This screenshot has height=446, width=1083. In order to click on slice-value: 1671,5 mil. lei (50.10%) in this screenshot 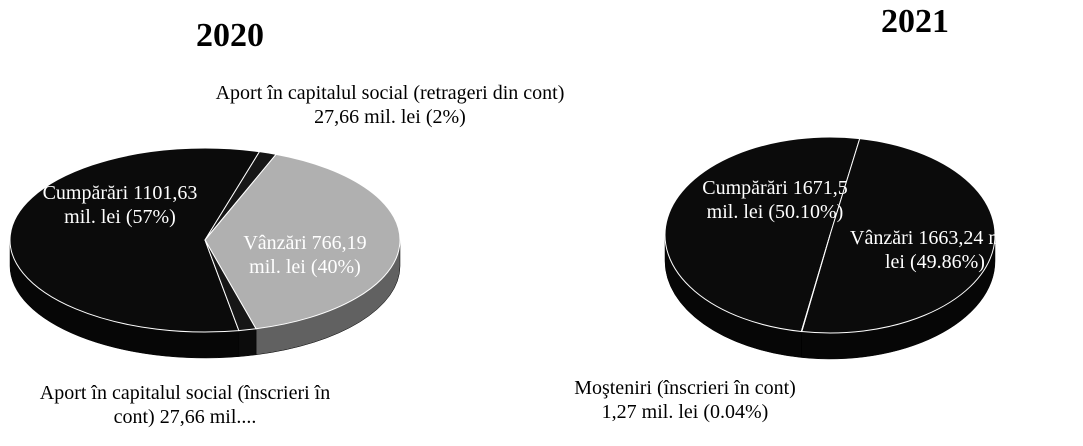, I will do `click(777, 200)`.